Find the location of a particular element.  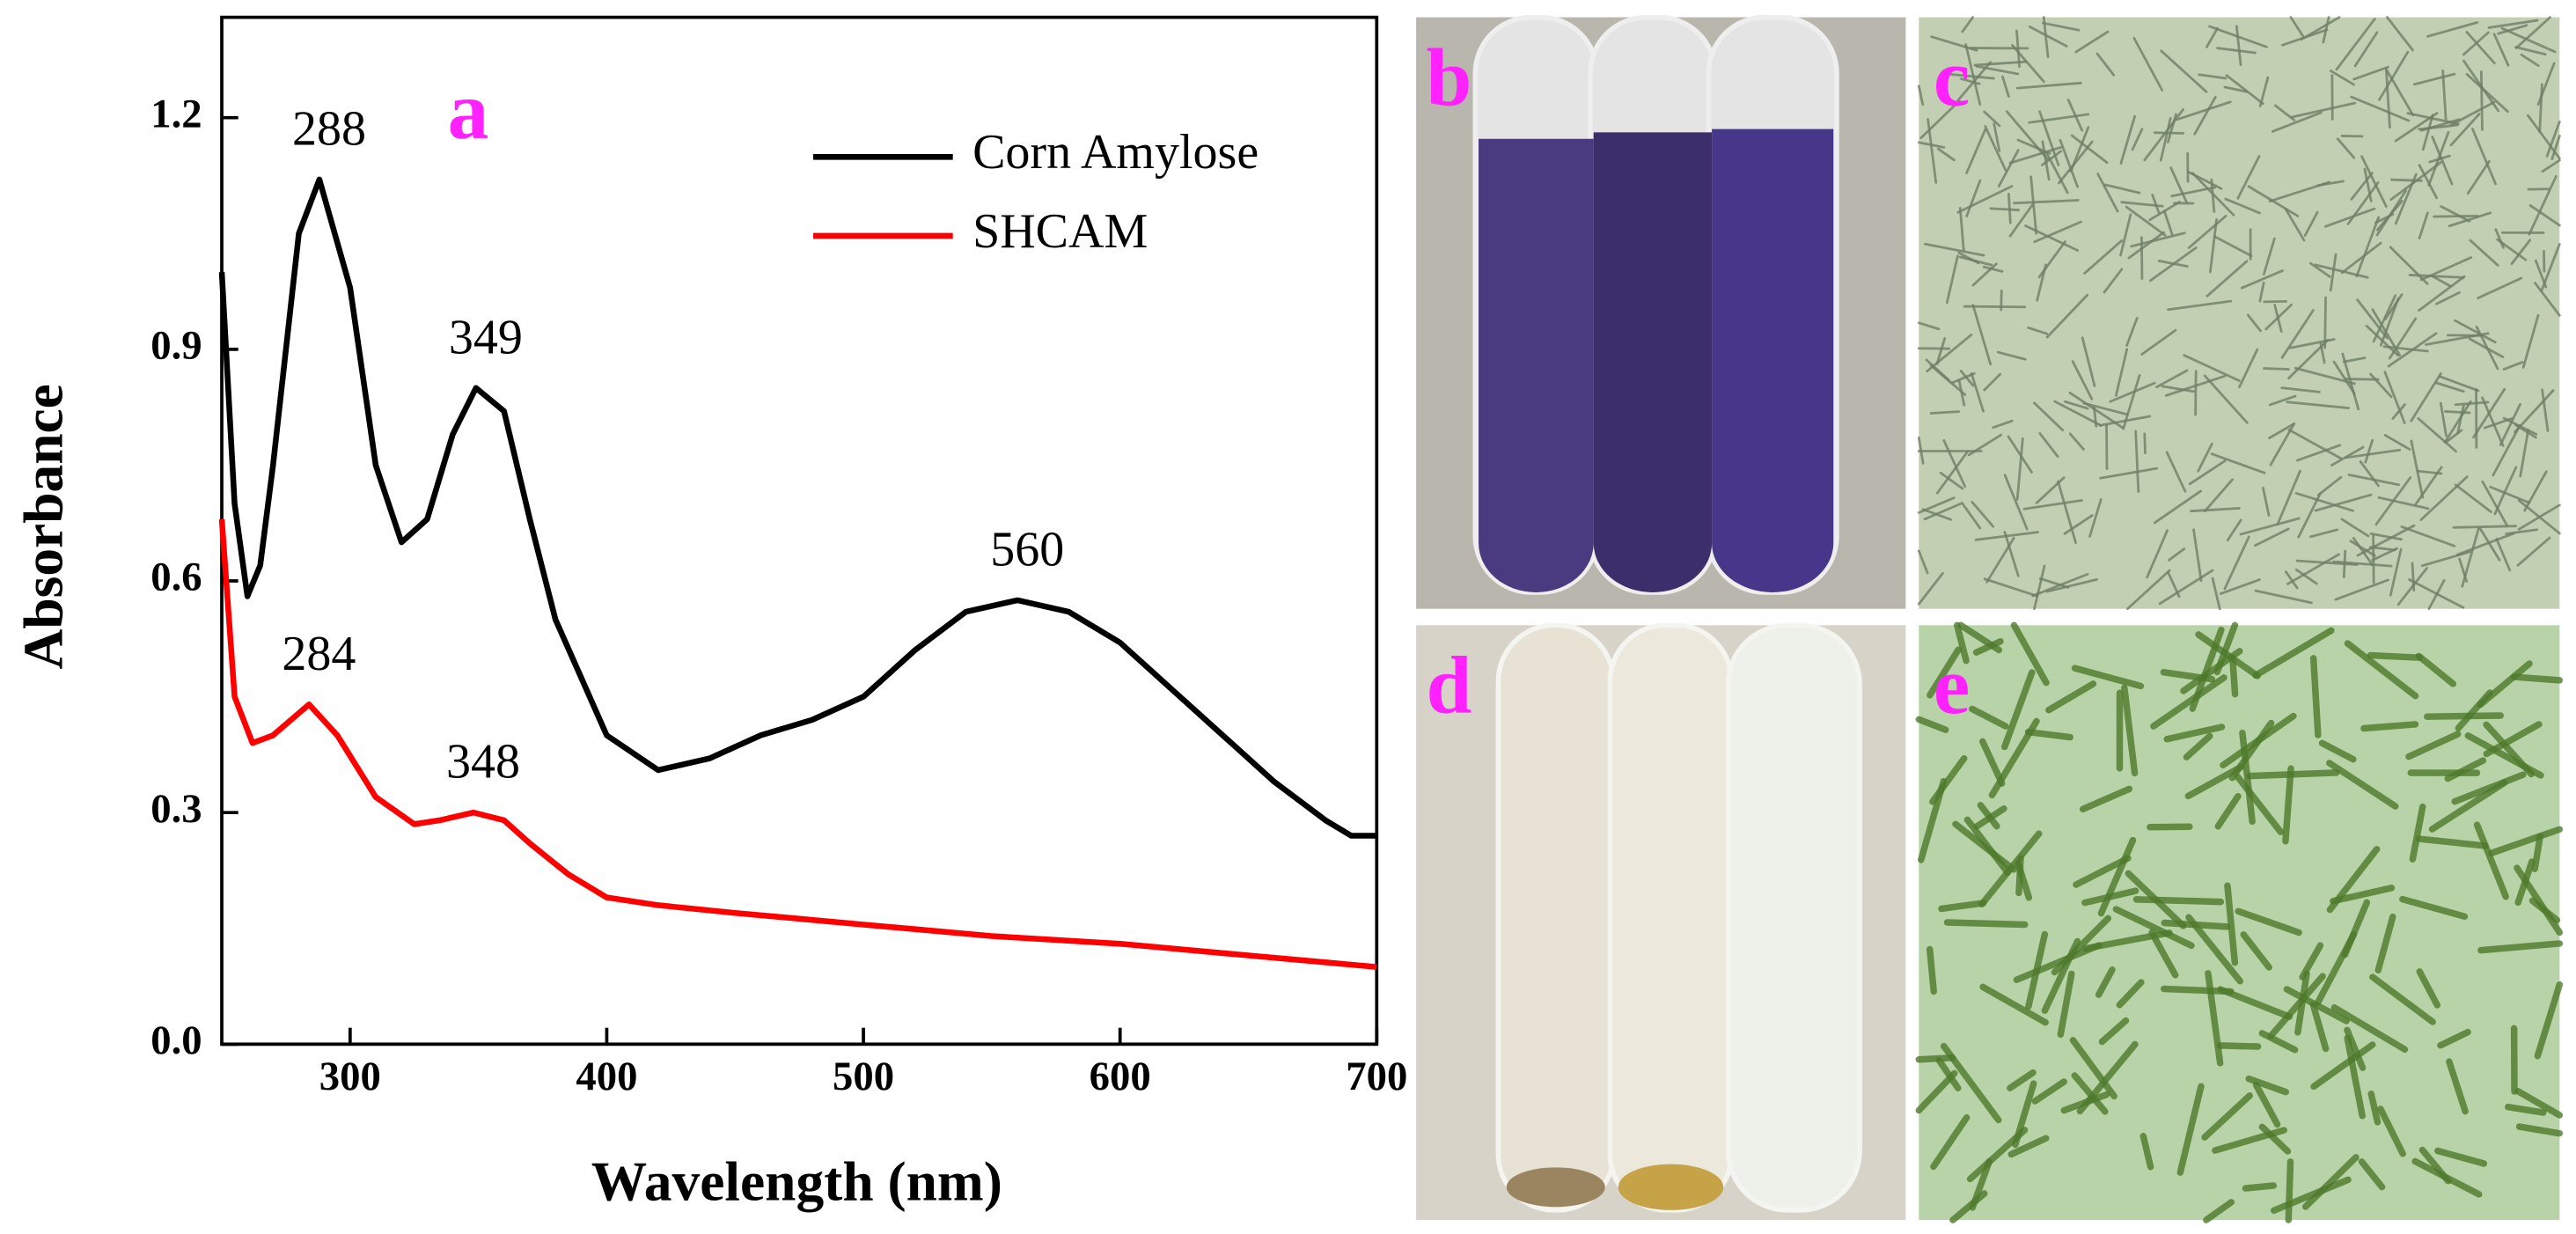

x-tick-label: 700 is located at coordinates (1376, 1076).